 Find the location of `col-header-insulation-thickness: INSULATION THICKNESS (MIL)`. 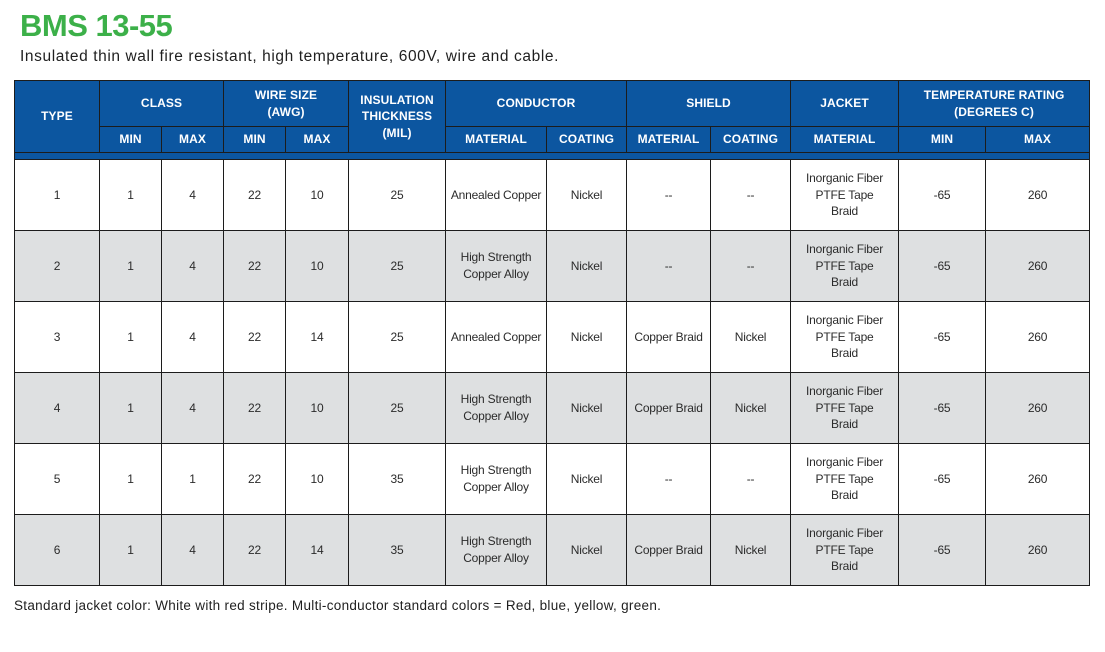

col-header-insulation-thickness: INSULATION THICKNESS (MIL) is located at coordinates (397, 116).